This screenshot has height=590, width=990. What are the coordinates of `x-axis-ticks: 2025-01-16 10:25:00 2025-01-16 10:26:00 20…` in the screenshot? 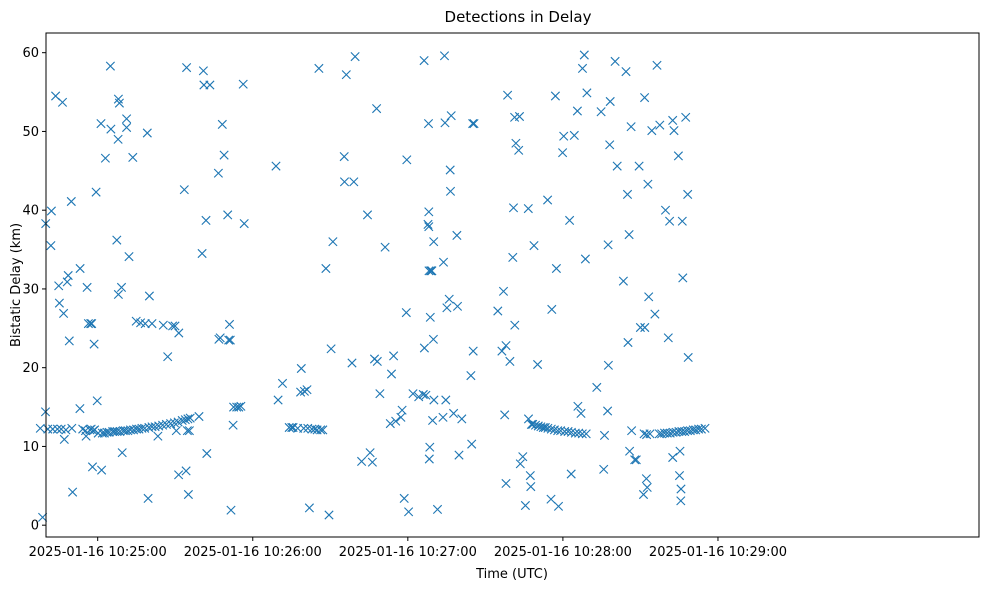 It's located at (408, 548).